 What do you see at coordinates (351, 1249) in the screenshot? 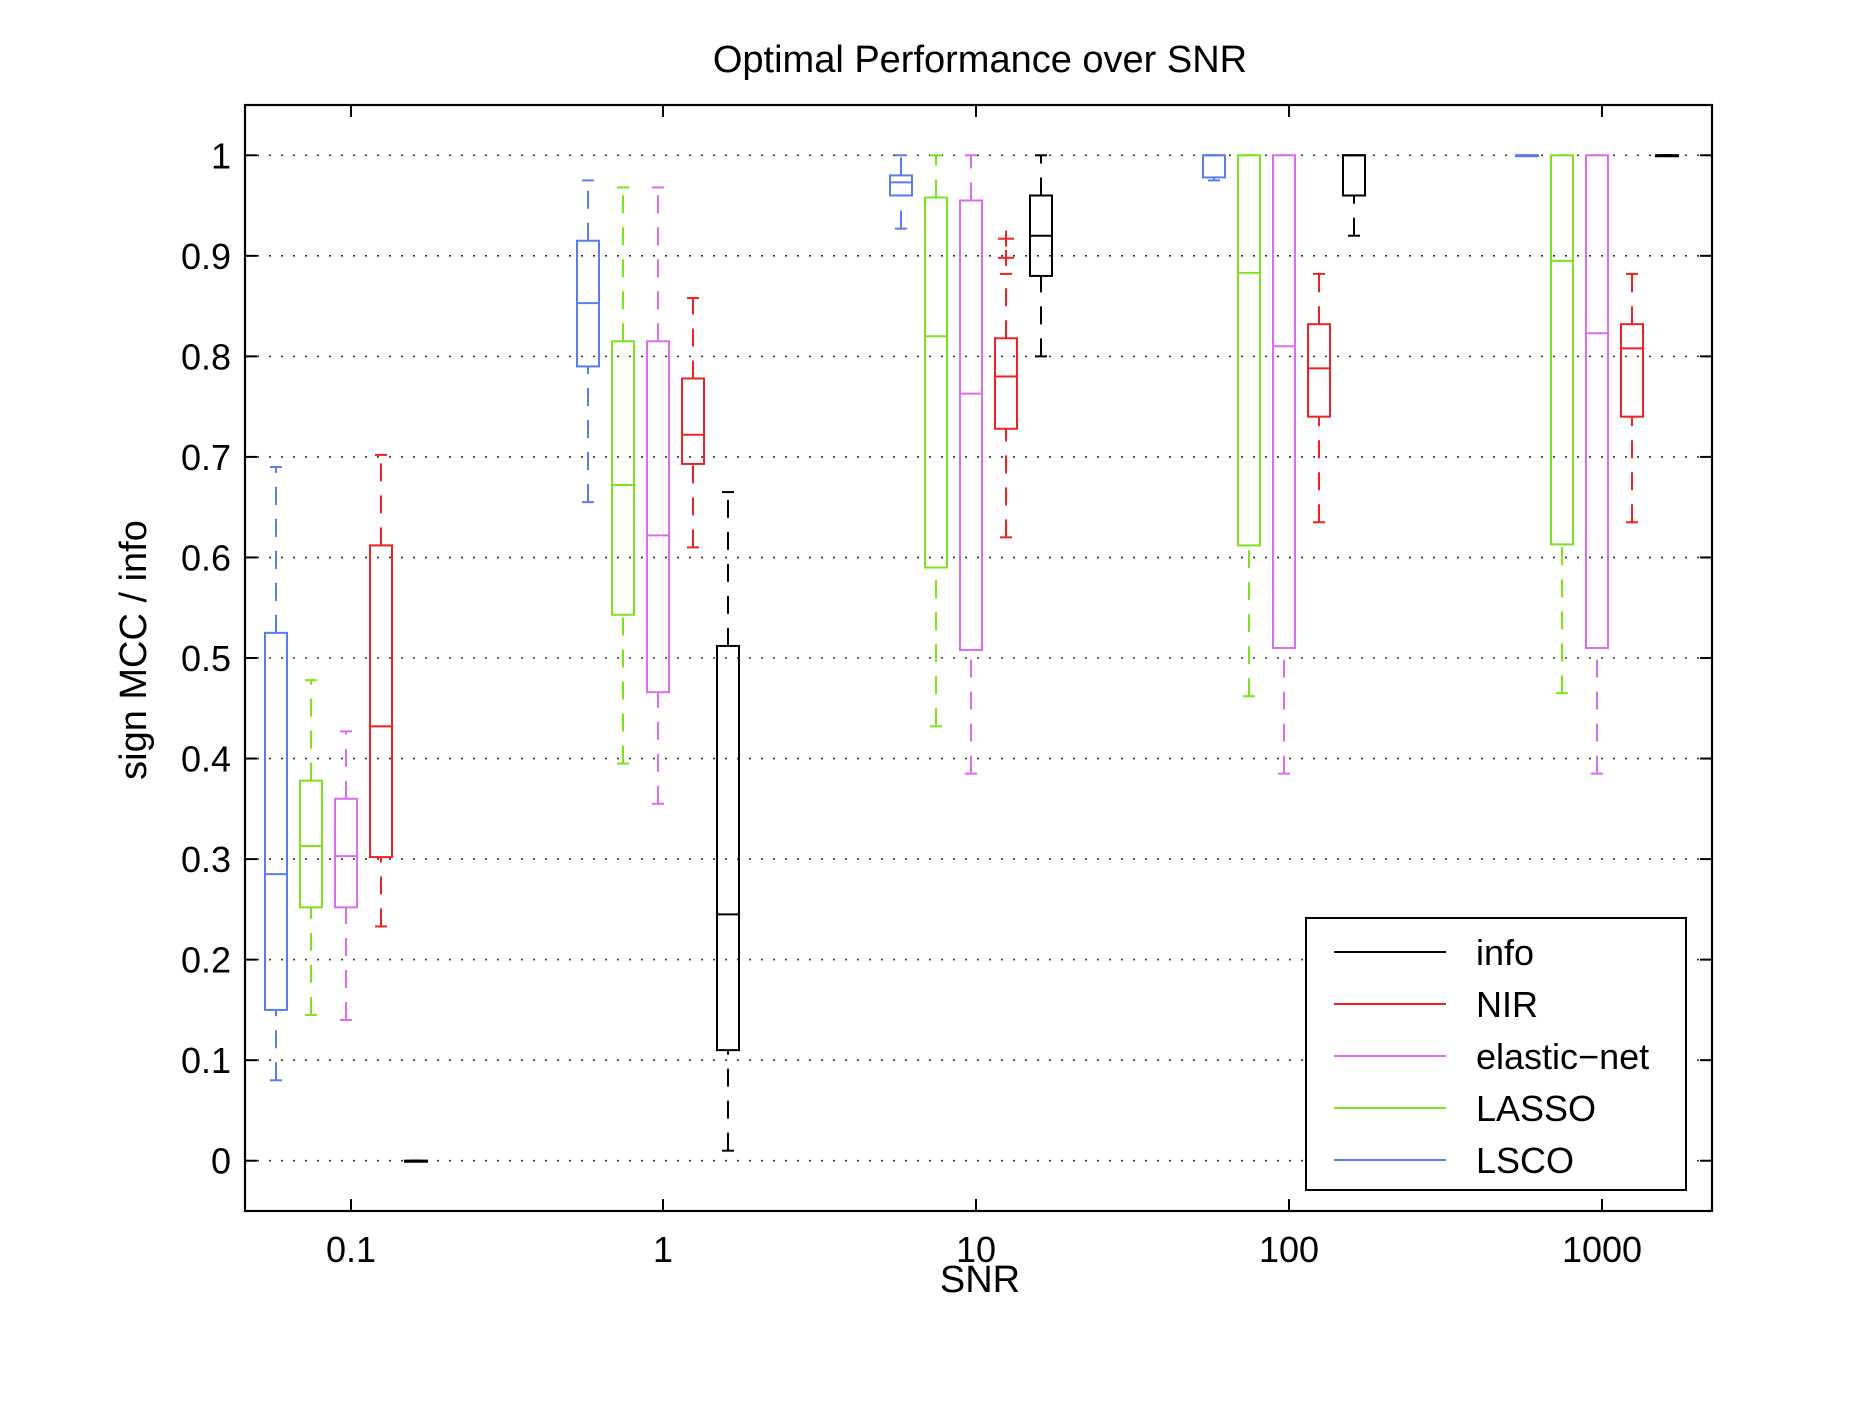
I see `x-tick-label: 0.1` at bounding box center [351, 1249].